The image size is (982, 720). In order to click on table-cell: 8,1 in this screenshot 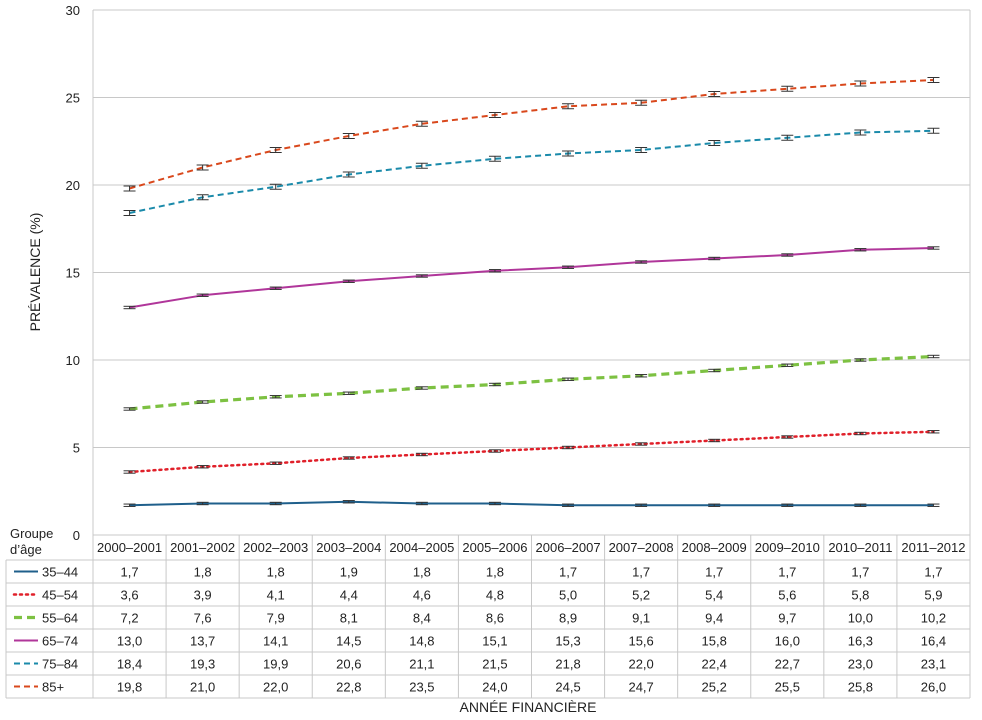, I will do `click(349, 618)`.